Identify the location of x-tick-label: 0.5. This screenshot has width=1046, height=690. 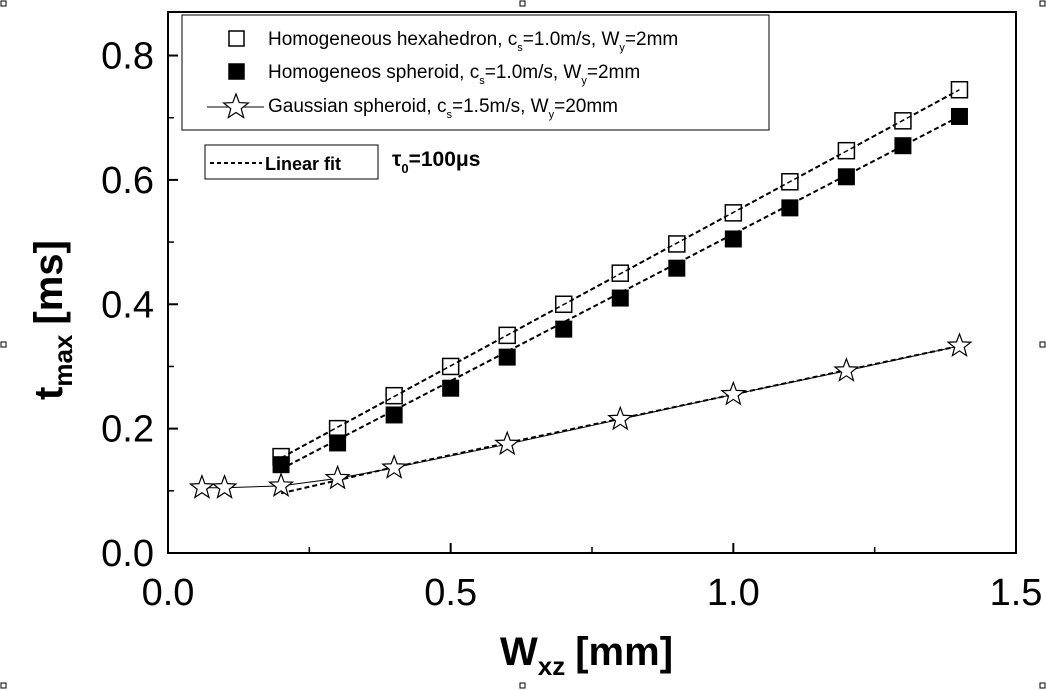
(450, 593).